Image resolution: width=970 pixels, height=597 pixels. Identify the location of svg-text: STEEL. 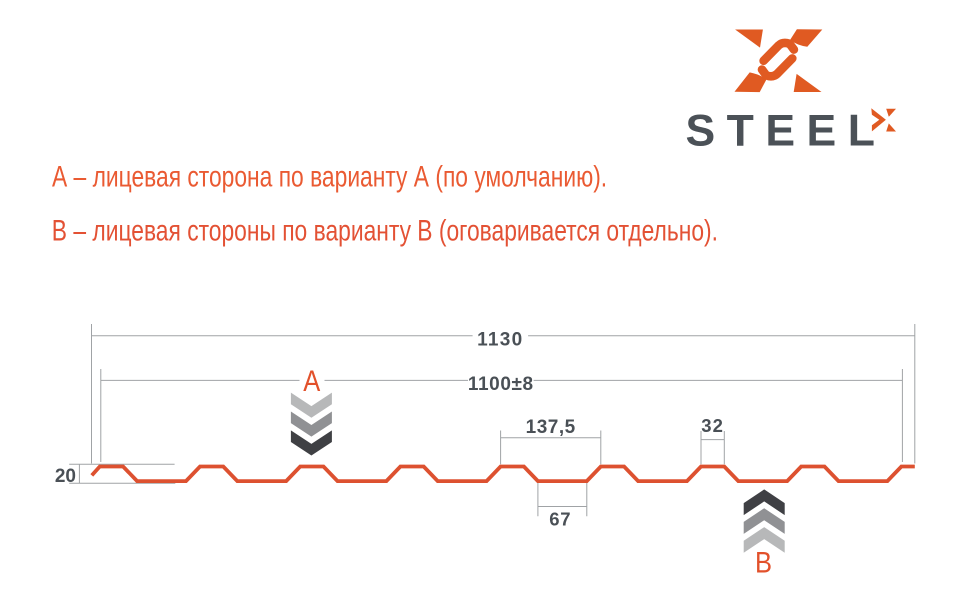
(786, 130).